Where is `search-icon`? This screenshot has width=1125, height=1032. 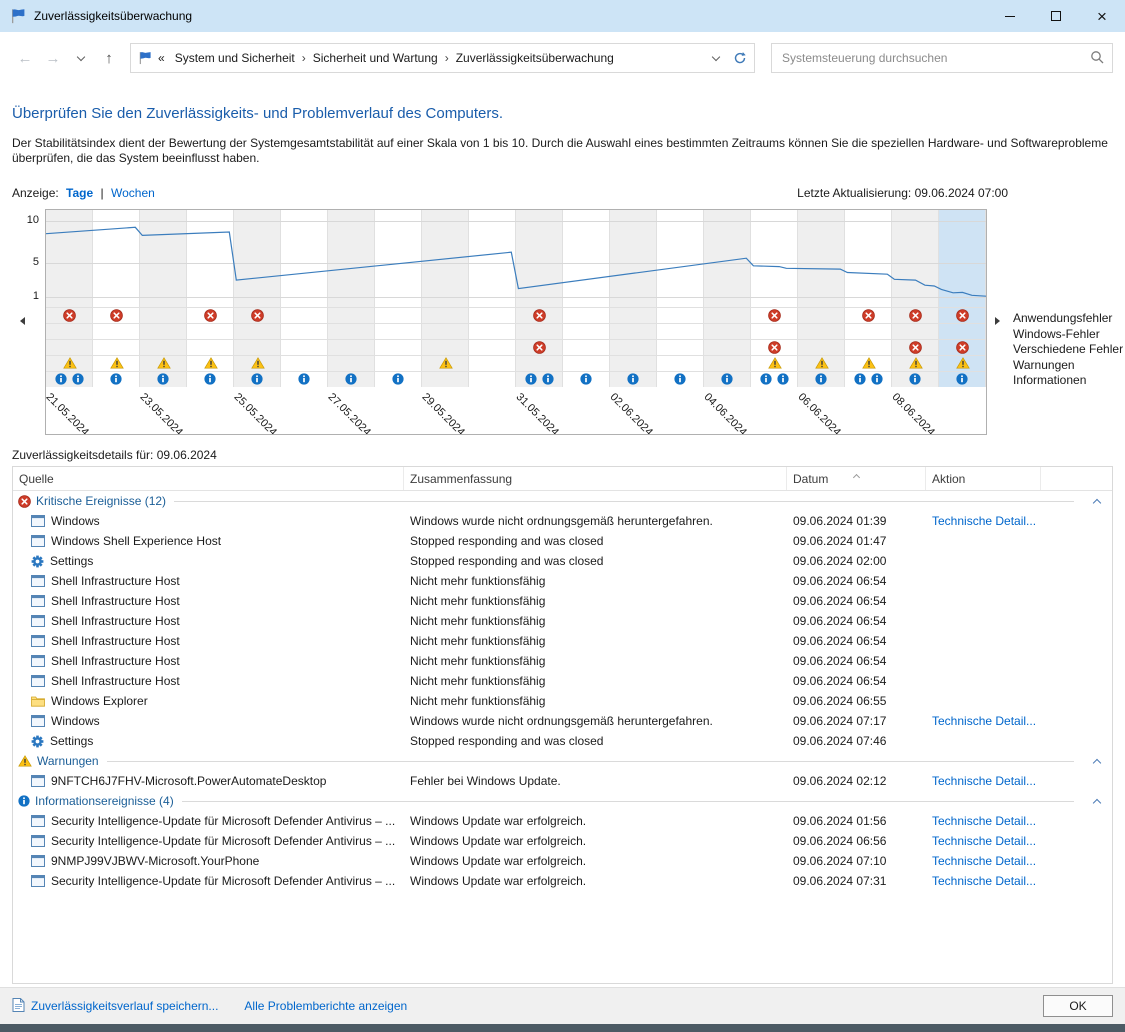 search-icon is located at coordinates (1097, 58).